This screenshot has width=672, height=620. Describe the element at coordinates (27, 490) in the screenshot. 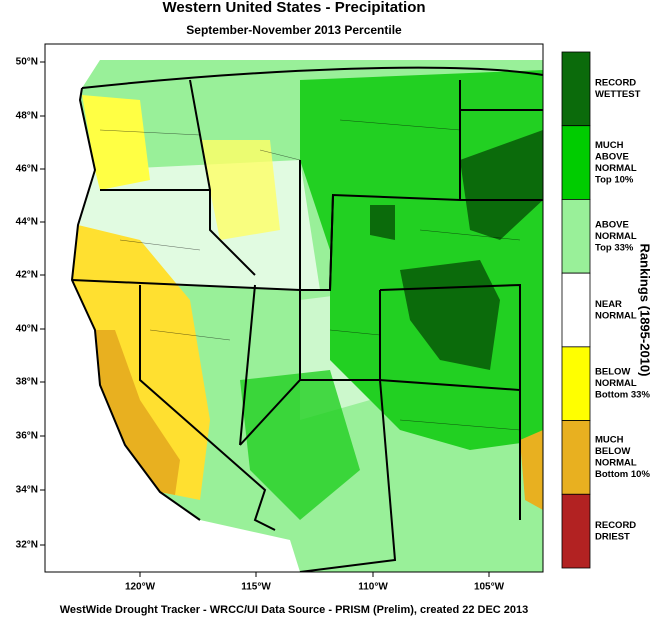

I see `lat-label: 34°N` at that location.